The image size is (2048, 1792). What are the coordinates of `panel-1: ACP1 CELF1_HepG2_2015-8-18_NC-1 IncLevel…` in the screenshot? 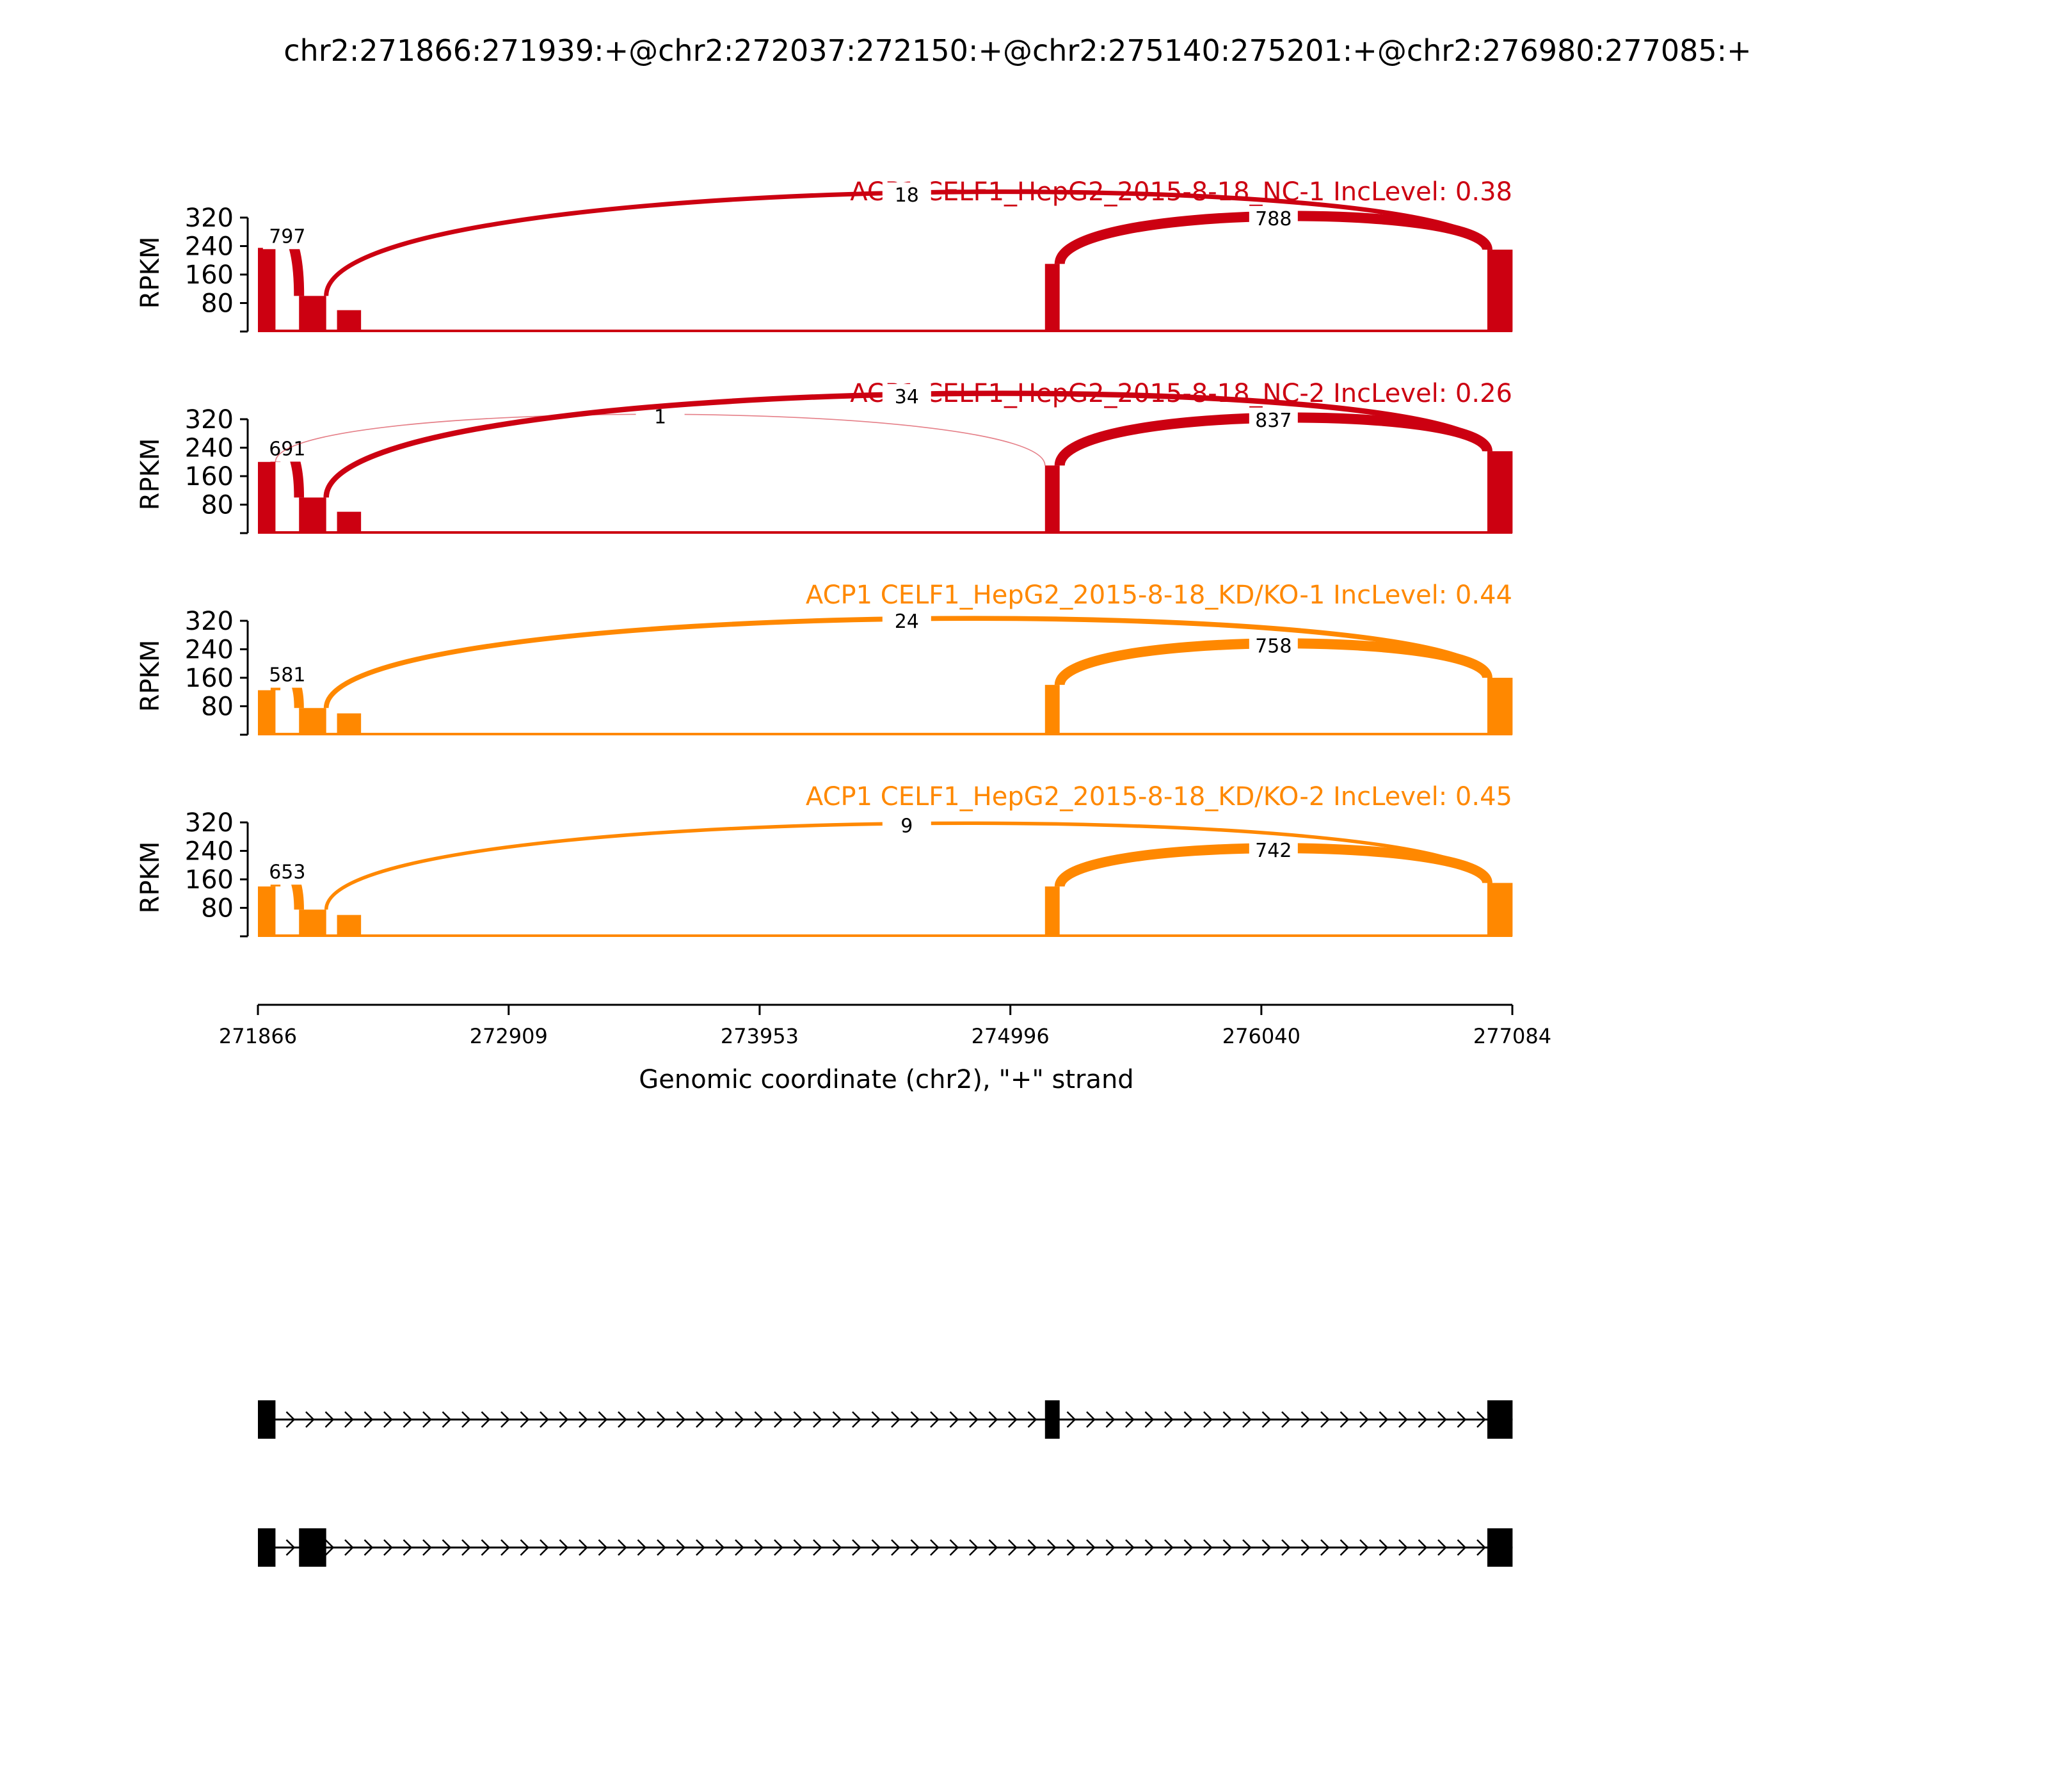 It's located at (824, 255).